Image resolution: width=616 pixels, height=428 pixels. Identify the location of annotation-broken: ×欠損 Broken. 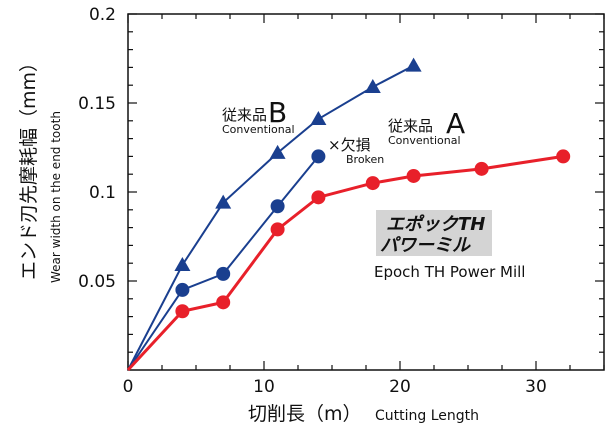
(356, 151).